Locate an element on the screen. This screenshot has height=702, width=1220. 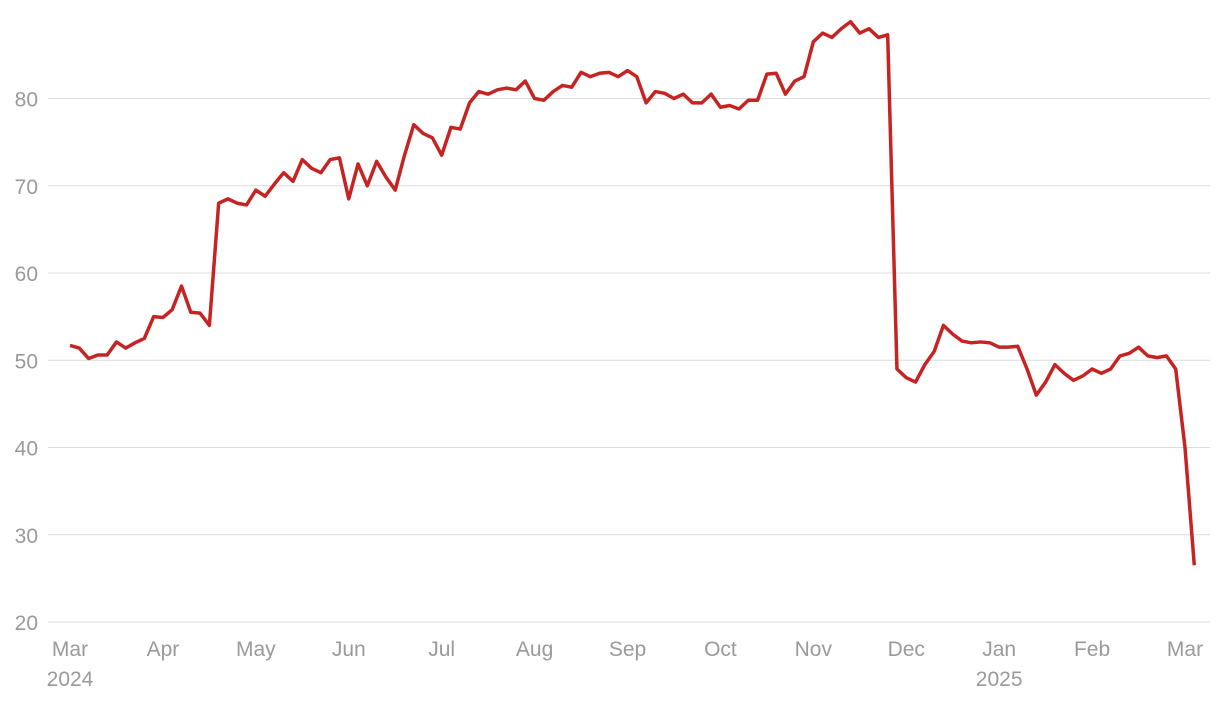
y-tick-label: 60 is located at coordinates (26, 274).